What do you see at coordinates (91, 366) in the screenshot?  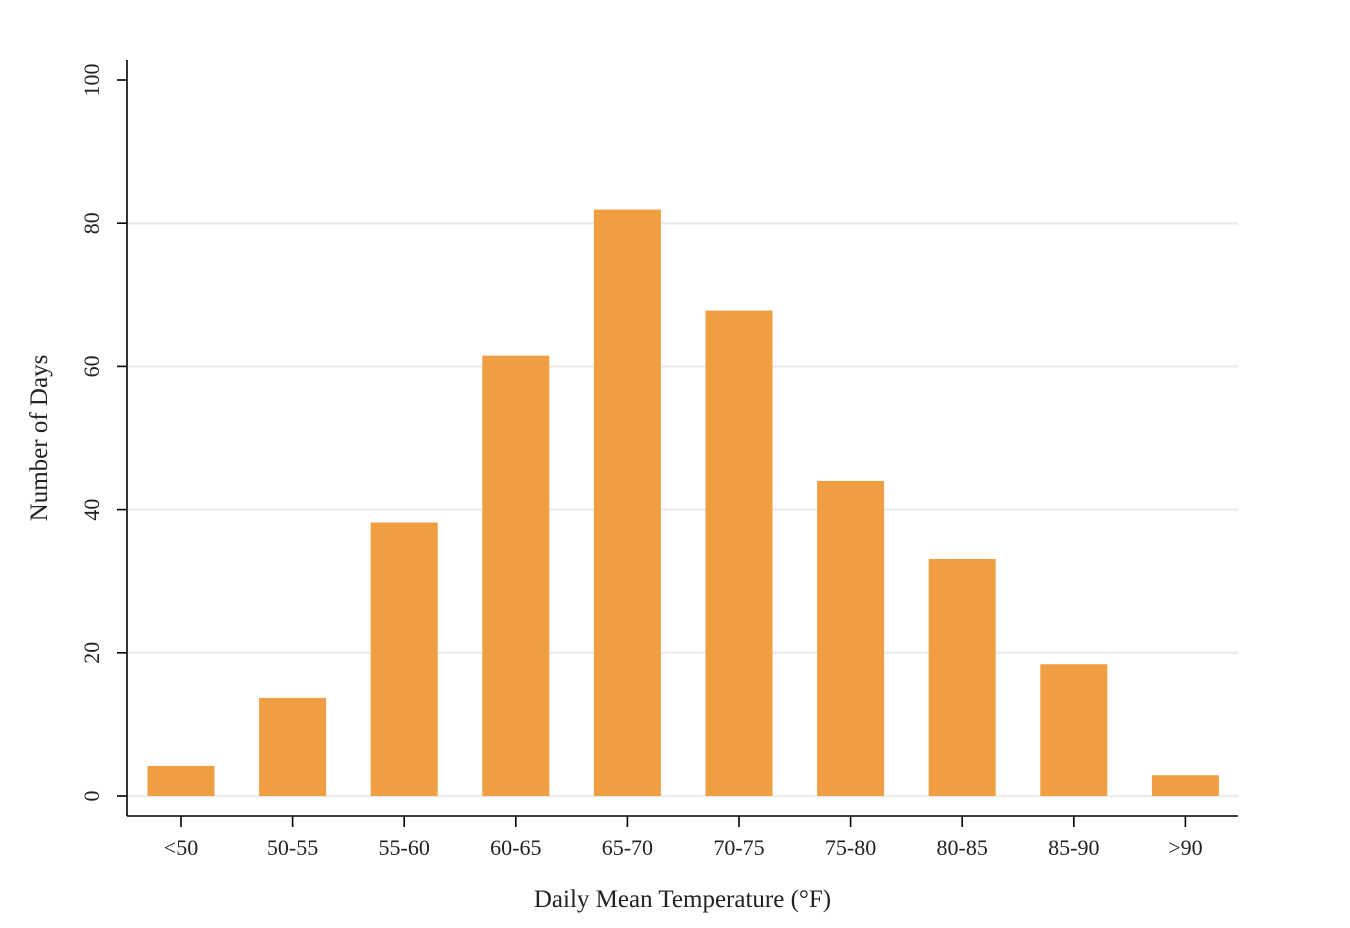 I see `y-tick-label: 60` at bounding box center [91, 366].